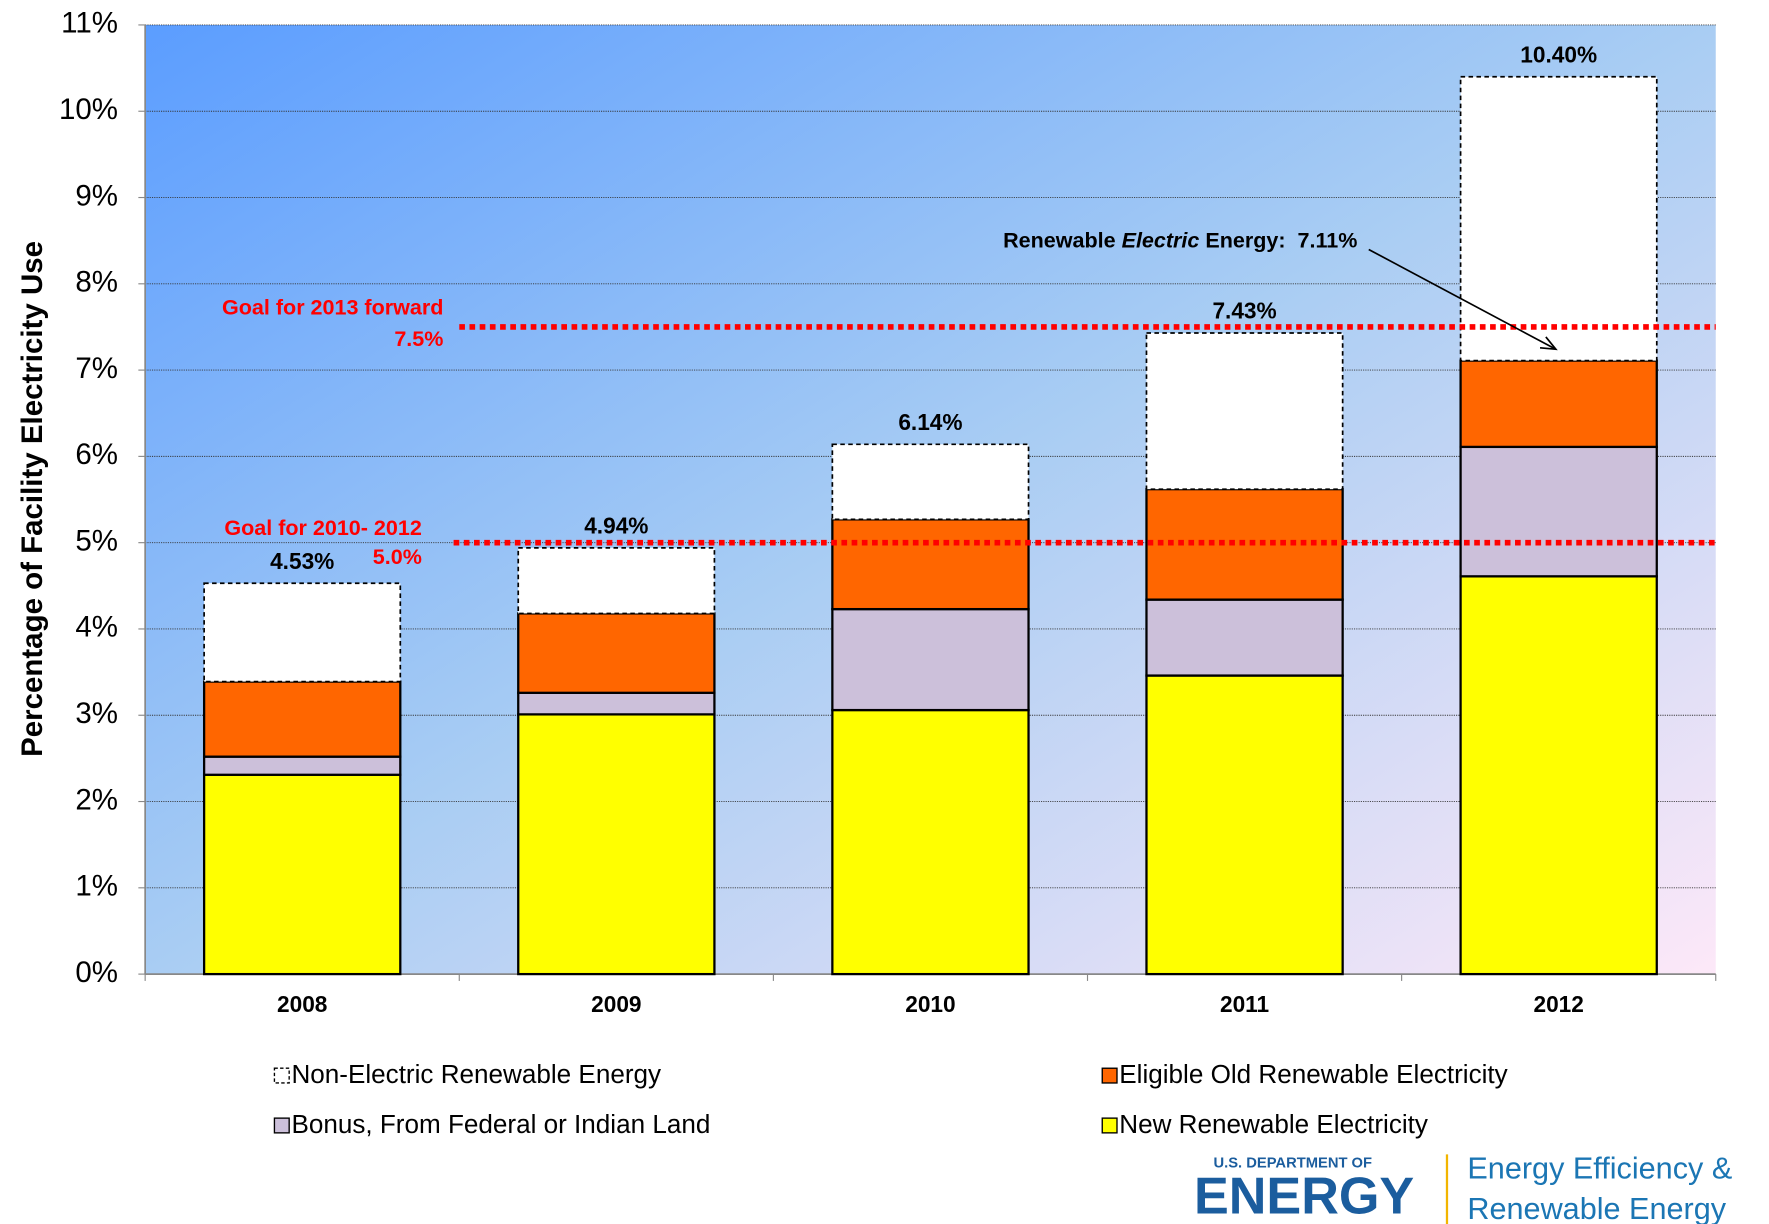  I want to click on goal-label: Goal for 2010- 2012, so click(322, 528).